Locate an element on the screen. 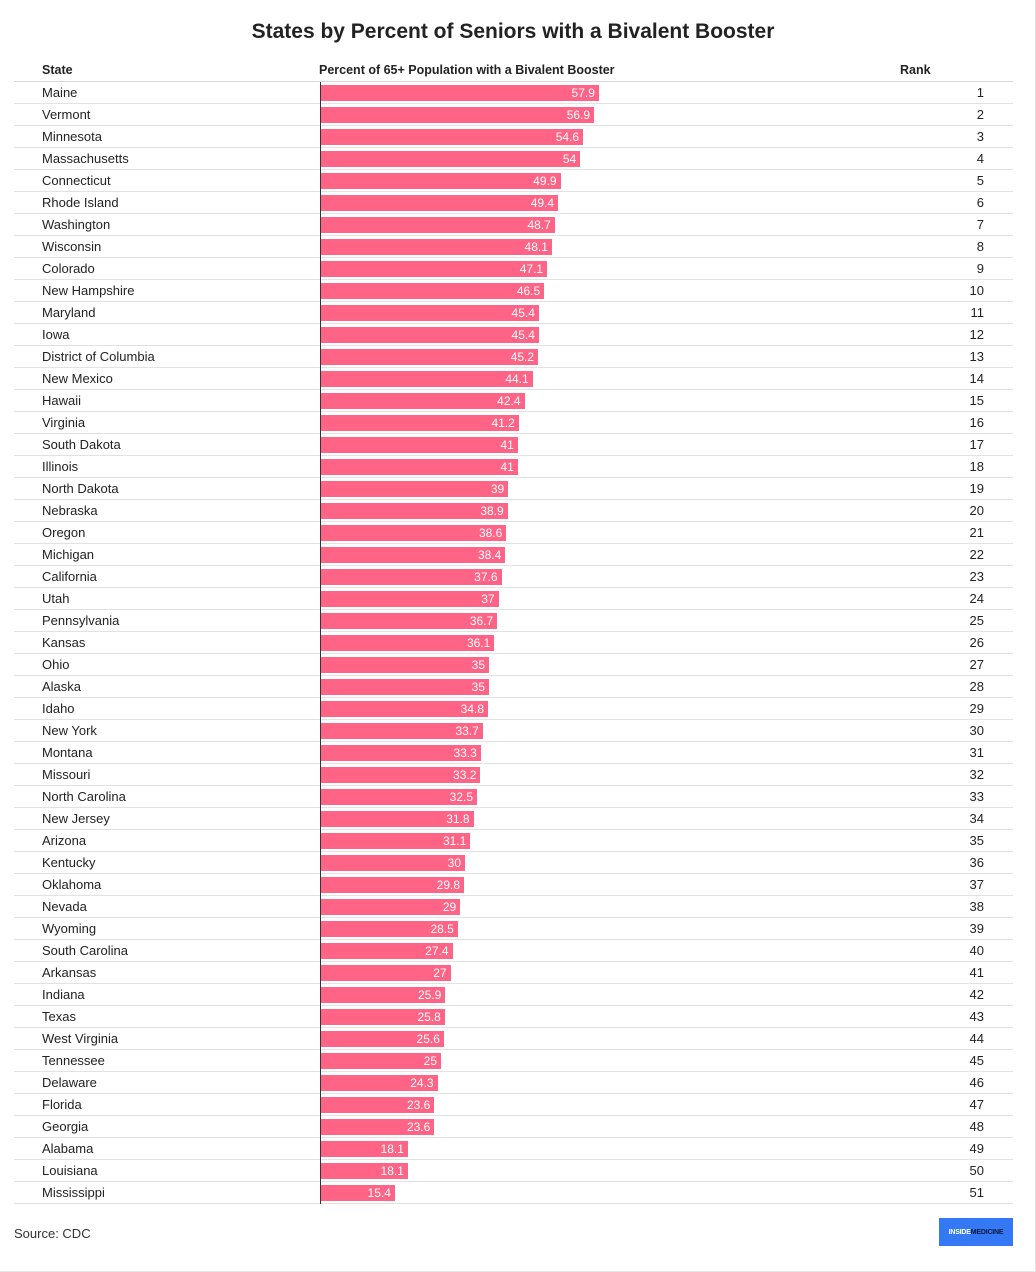  bar-value-label: 35 is located at coordinates (478, 665).